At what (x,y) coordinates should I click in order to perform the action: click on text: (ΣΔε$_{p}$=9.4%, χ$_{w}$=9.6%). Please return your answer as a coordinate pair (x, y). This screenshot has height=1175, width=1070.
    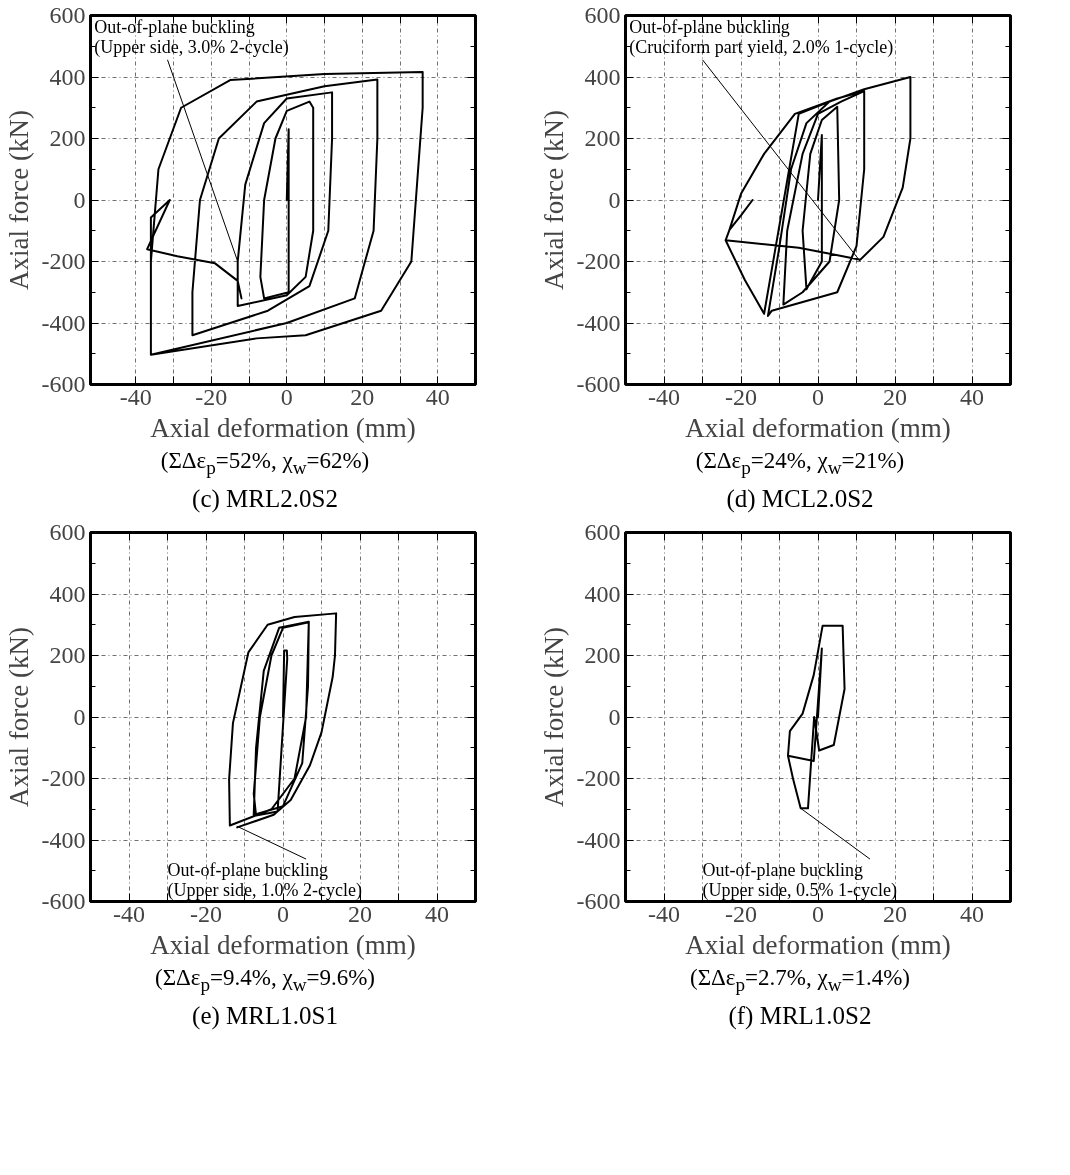
    Looking at the image, I should click on (265, 980).